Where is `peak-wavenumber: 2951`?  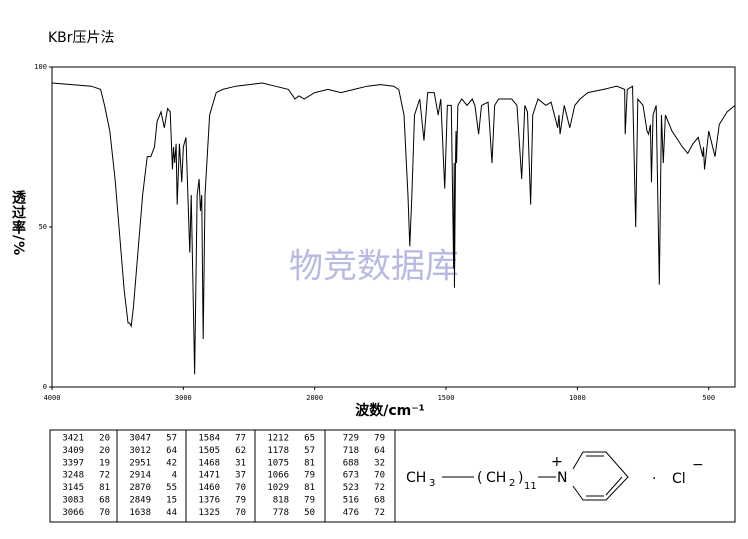 peak-wavenumber: 2951 is located at coordinates (140, 463).